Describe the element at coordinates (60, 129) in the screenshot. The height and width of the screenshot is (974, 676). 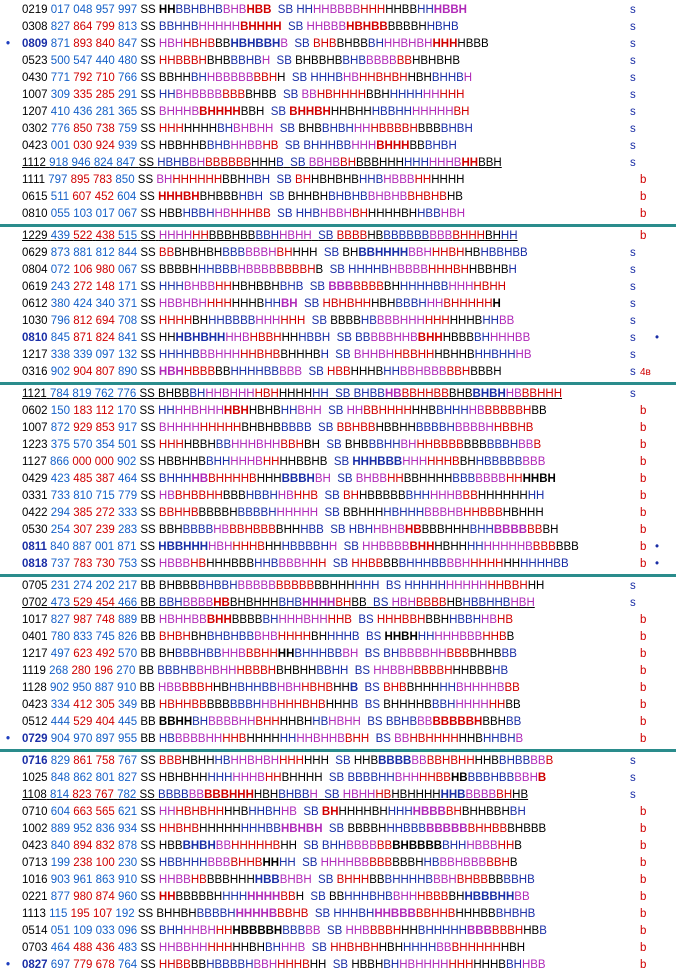
I see `row-number: 776` at that location.